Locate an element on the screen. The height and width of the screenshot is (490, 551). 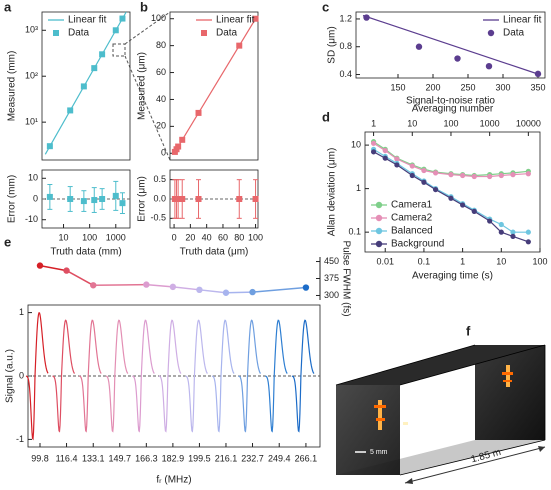
y-axis-label: Measured (mm) is located at coordinates (12, 86).